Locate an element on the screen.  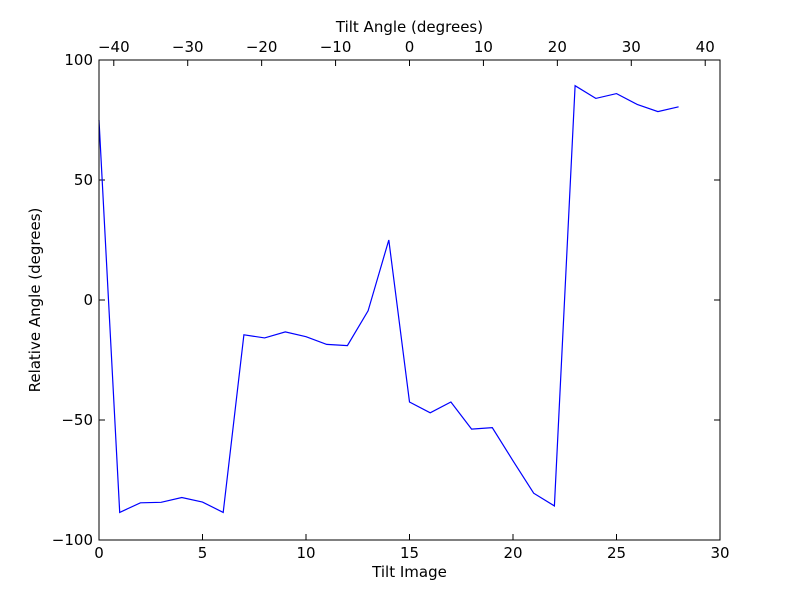
y-tick-label: −50 is located at coordinates (77, 420).